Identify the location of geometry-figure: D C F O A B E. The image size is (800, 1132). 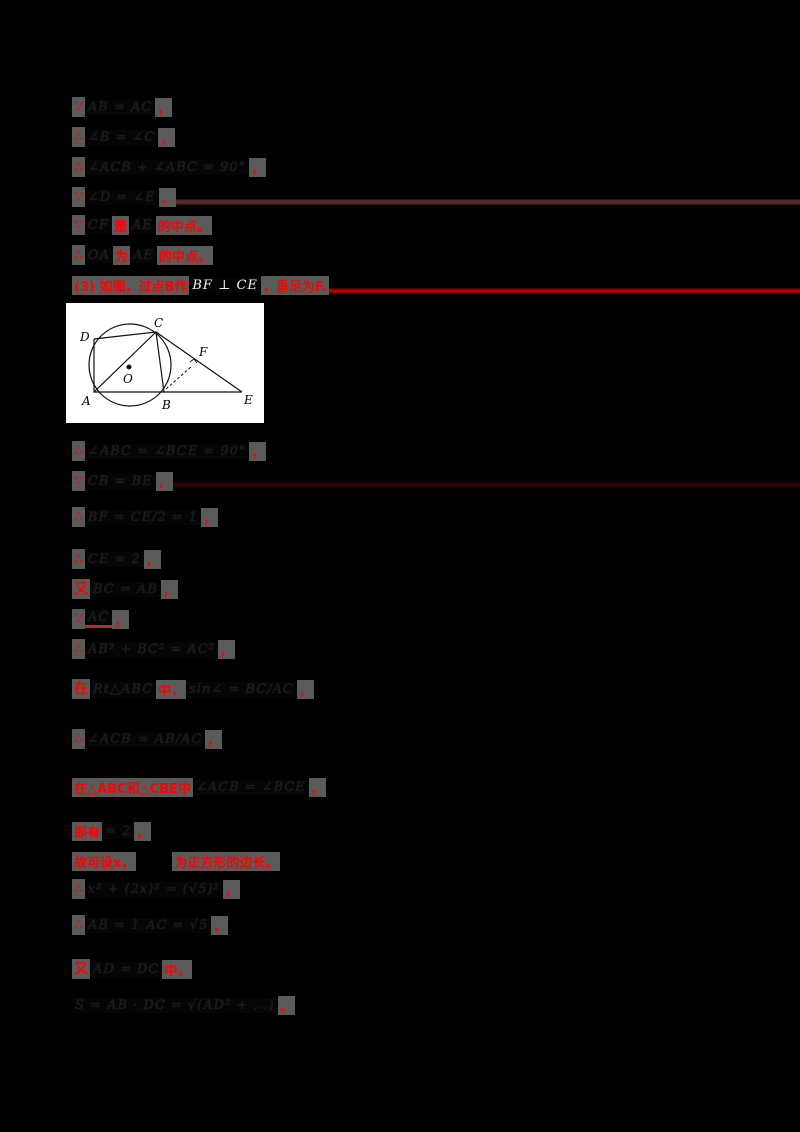
(165, 363).